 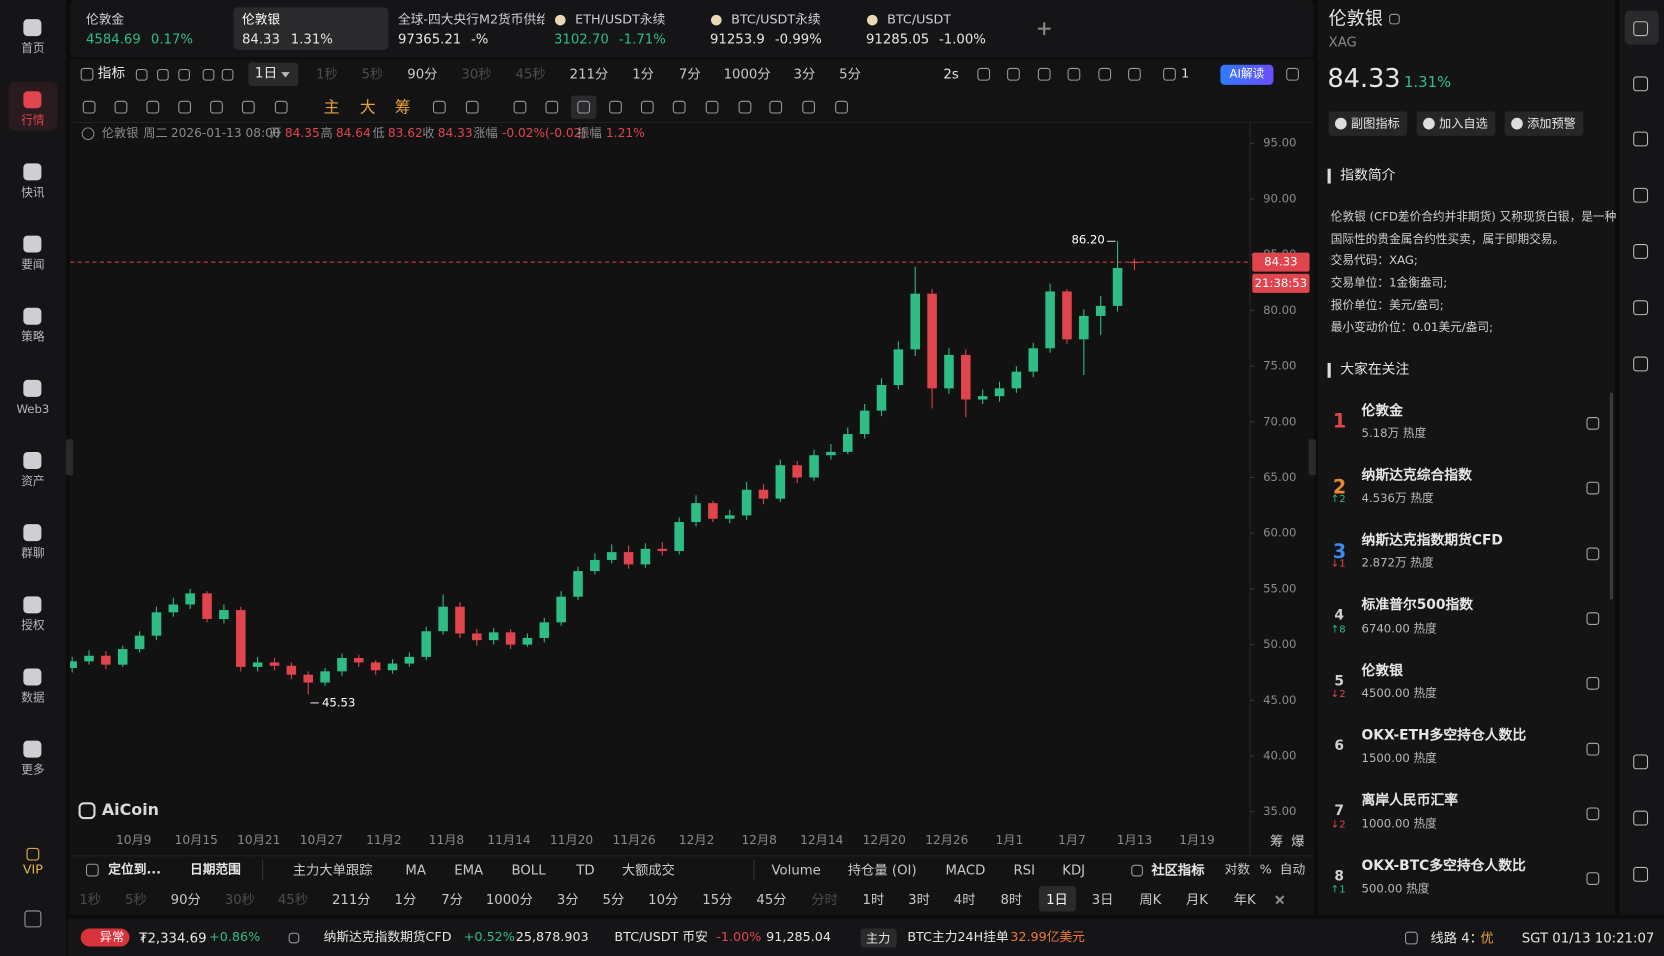 I want to click on tab-change: -0.99%, so click(x=798, y=38).